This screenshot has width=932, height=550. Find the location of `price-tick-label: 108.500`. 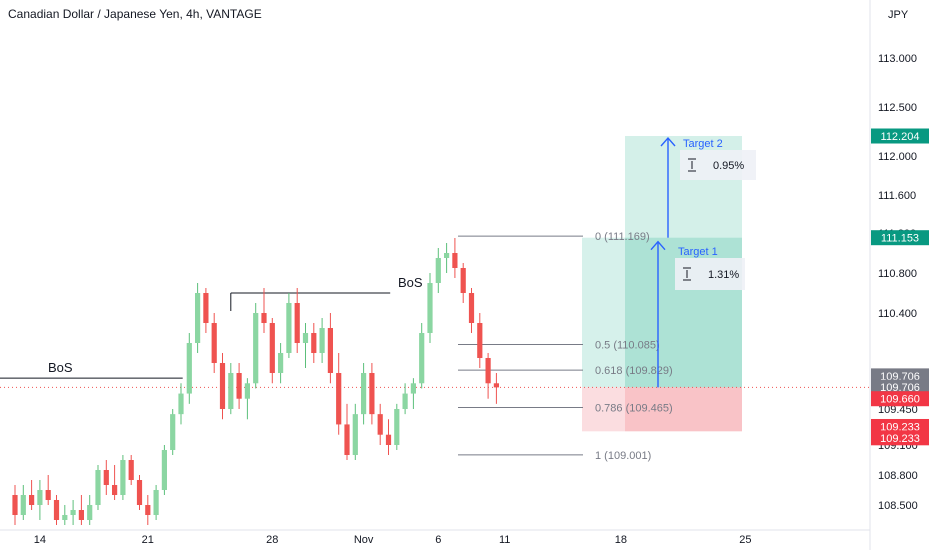

price-tick-label: 108.500 is located at coordinates (898, 506).